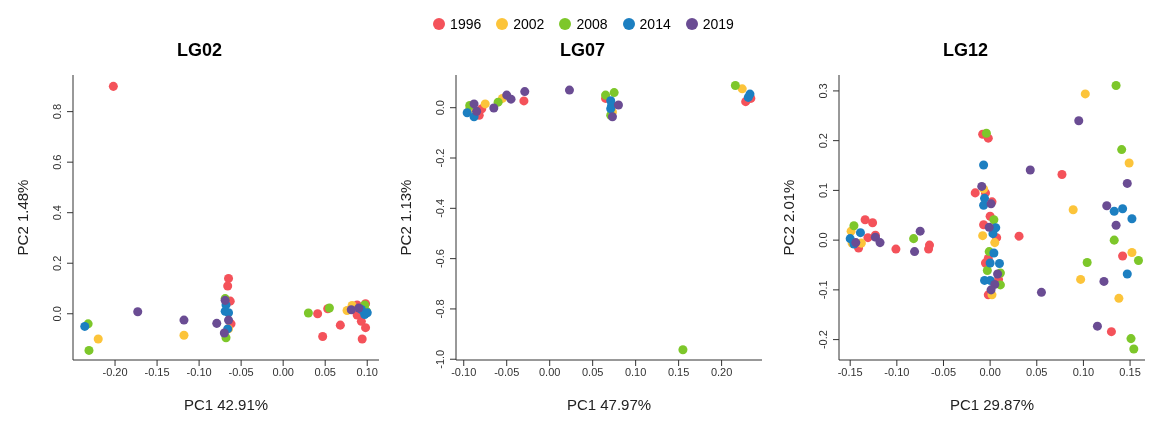 This screenshot has width=1165, height=430. I want to click on x-tick-label: -0.20, so click(115, 371).